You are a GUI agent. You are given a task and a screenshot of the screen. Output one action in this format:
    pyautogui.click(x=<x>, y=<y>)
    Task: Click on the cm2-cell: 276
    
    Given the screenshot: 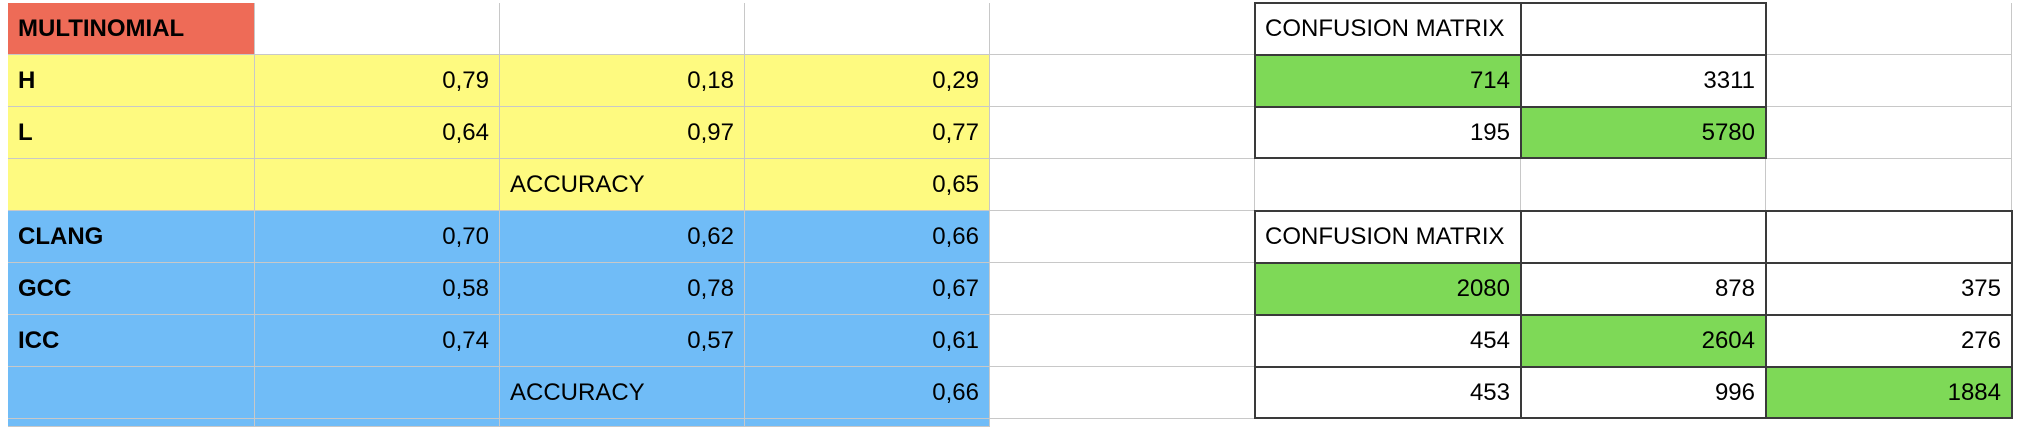 What is the action you would take?
    pyautogui.click(x=1889, y=341)
    